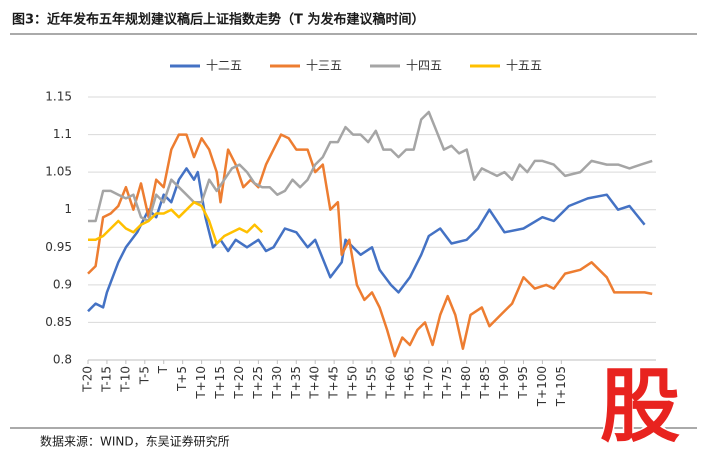 The height and width of the screenshot is (467, 707). What do you see at coordinates (372, 383) in the screenshot?
I see `x-tick-label: T+55` at bounding box center [372, 383].